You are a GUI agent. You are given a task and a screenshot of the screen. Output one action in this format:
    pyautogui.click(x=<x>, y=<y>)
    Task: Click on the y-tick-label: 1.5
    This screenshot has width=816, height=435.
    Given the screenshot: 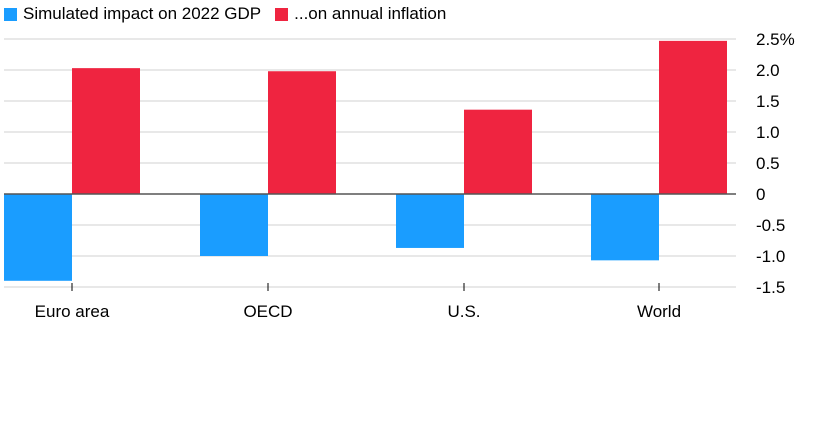 What is the action you would take?
    pyautogui.click(x=768, y=101)
    